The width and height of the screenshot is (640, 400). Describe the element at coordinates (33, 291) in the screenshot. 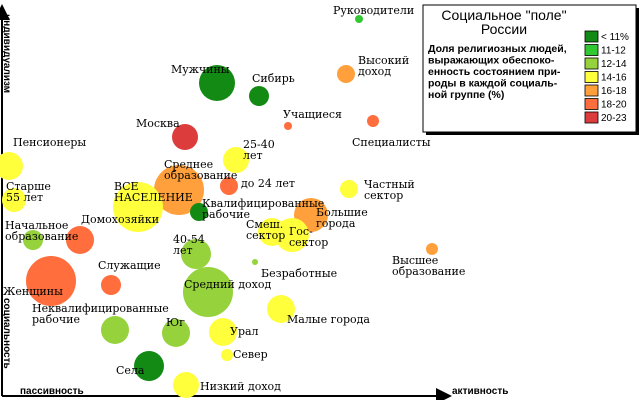

I see `point-label: Женщины` at that location.